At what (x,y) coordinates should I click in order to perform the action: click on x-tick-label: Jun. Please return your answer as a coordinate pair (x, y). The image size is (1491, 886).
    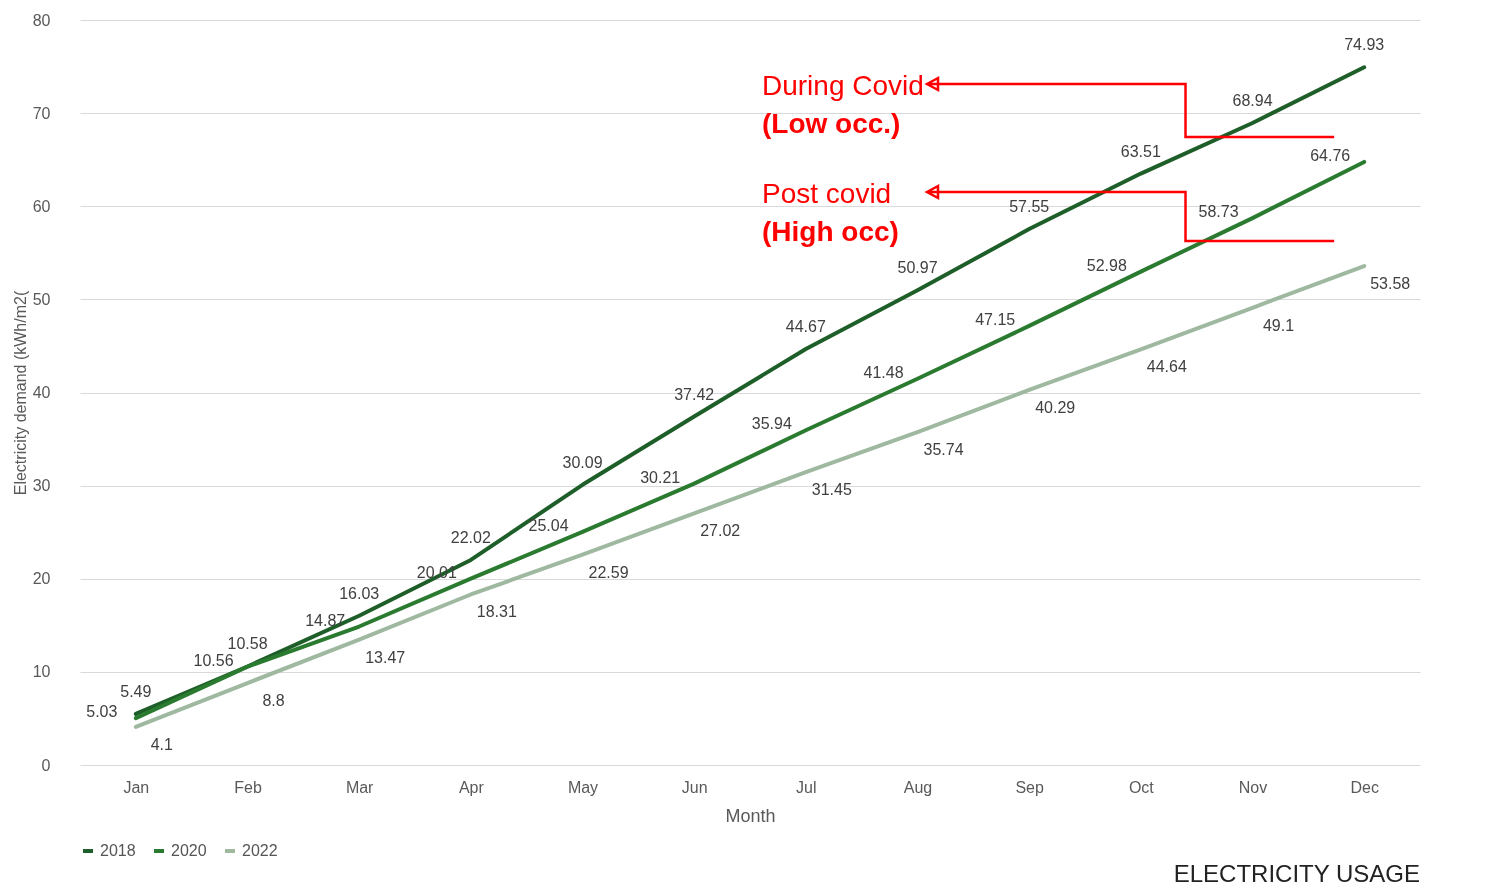
    Looking at the image, I should click on (694, 787).